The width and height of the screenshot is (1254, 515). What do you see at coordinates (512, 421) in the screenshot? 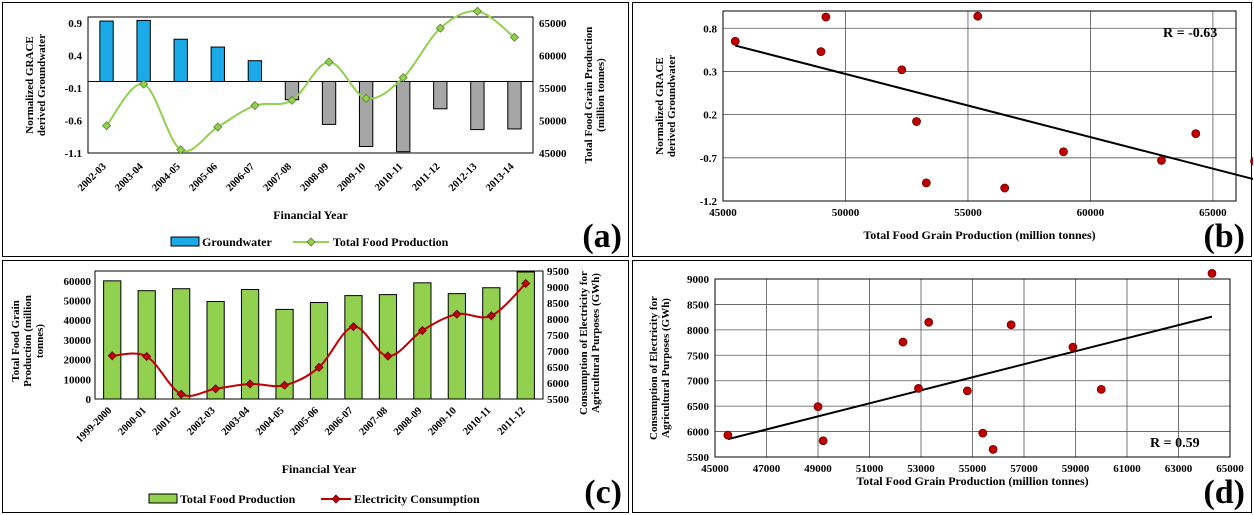
I see `x-tick-label: 2011-12` at bounding box center [512, 421].